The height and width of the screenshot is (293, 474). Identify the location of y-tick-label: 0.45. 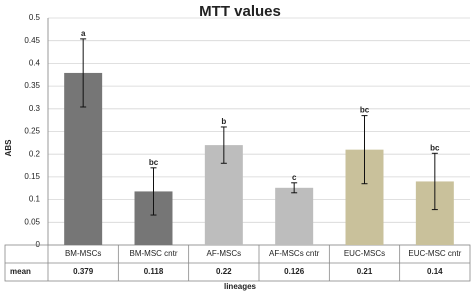
(32, 40).